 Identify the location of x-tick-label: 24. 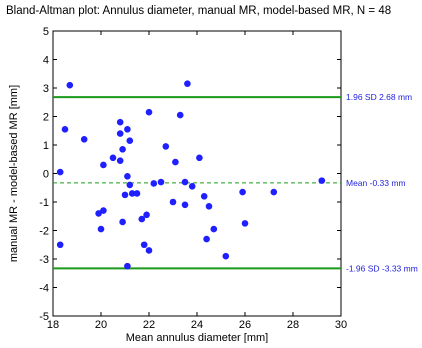
(197, 325).